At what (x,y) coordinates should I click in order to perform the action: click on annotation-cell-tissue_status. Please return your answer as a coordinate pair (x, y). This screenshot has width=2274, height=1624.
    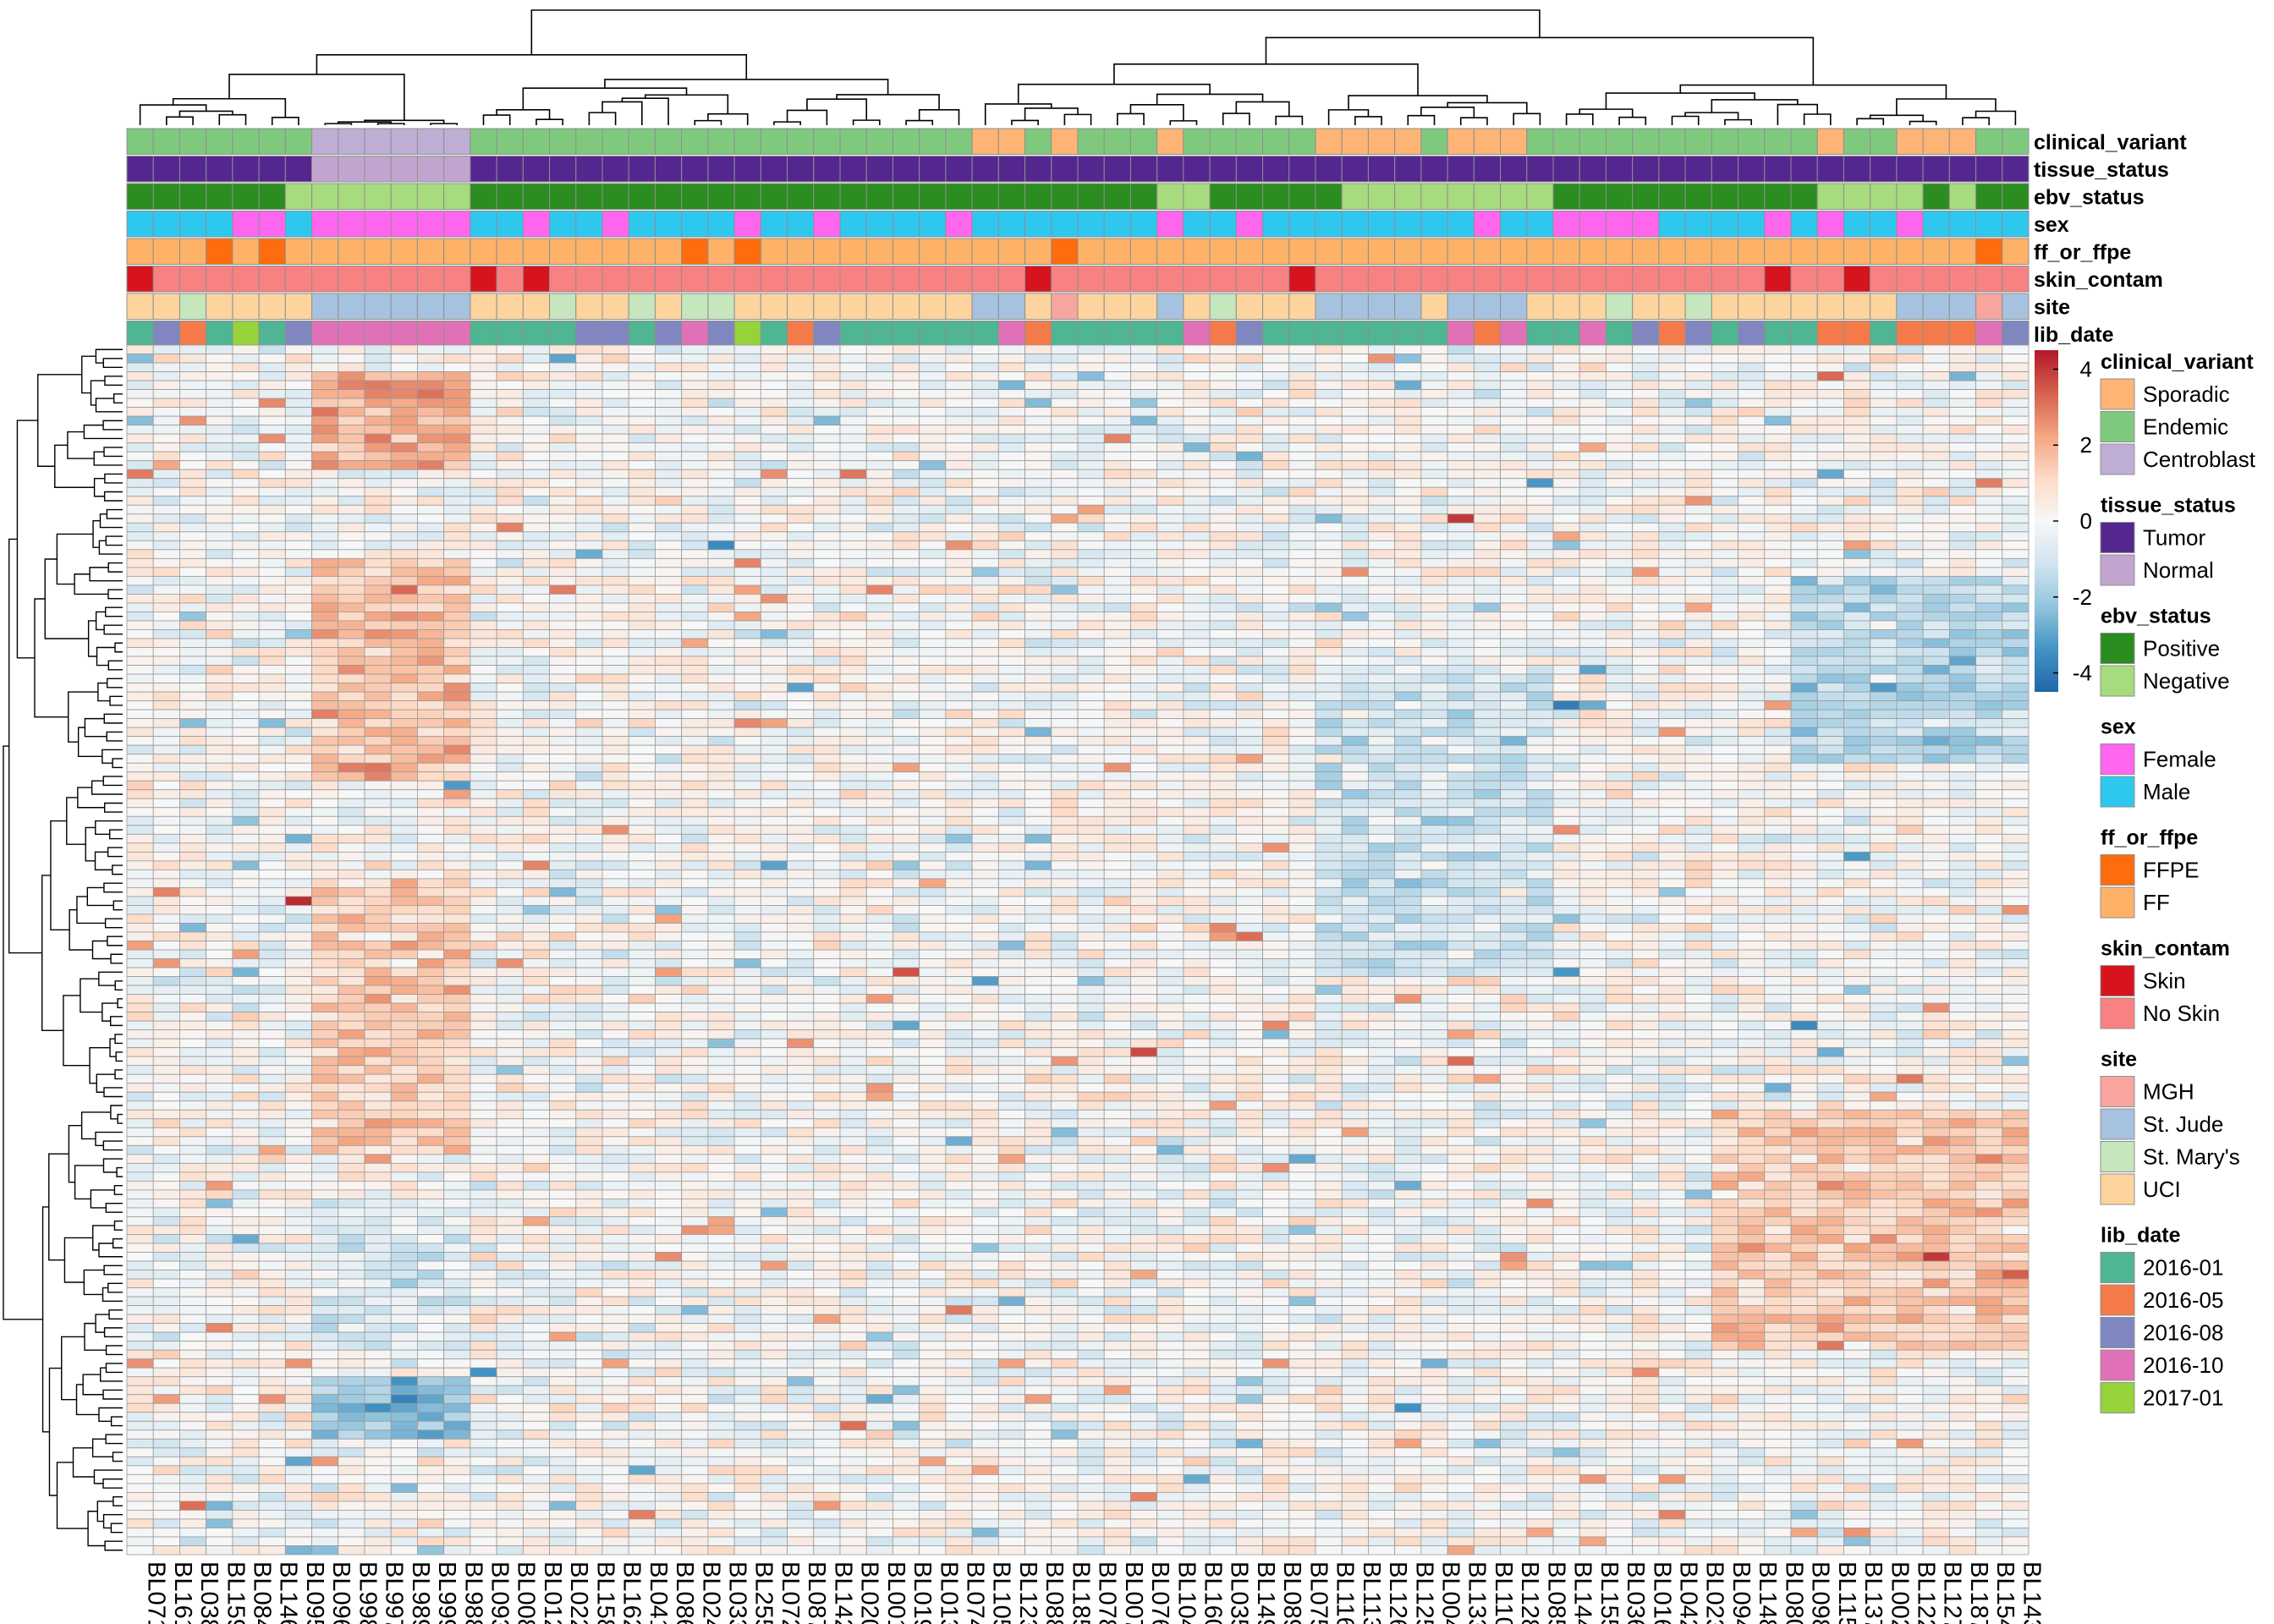
    Looking at the image, I should click on (1011, 169).